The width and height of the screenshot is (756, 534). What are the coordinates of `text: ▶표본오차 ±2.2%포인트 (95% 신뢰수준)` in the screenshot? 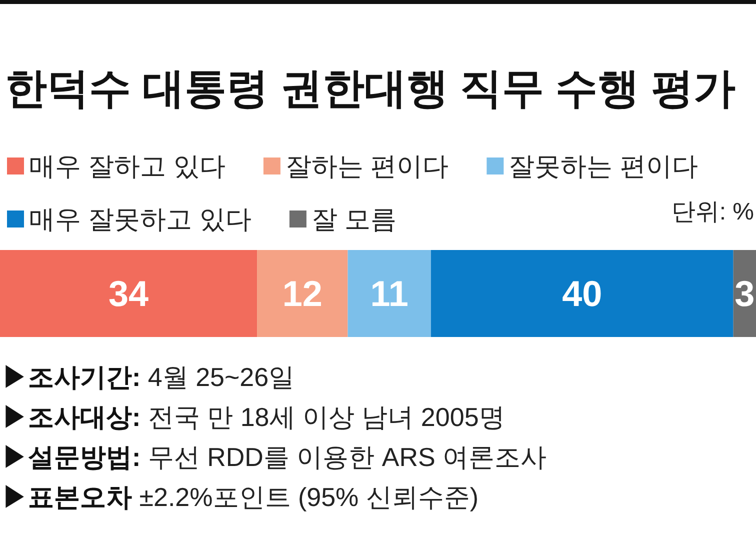 It's located at (240, 497).